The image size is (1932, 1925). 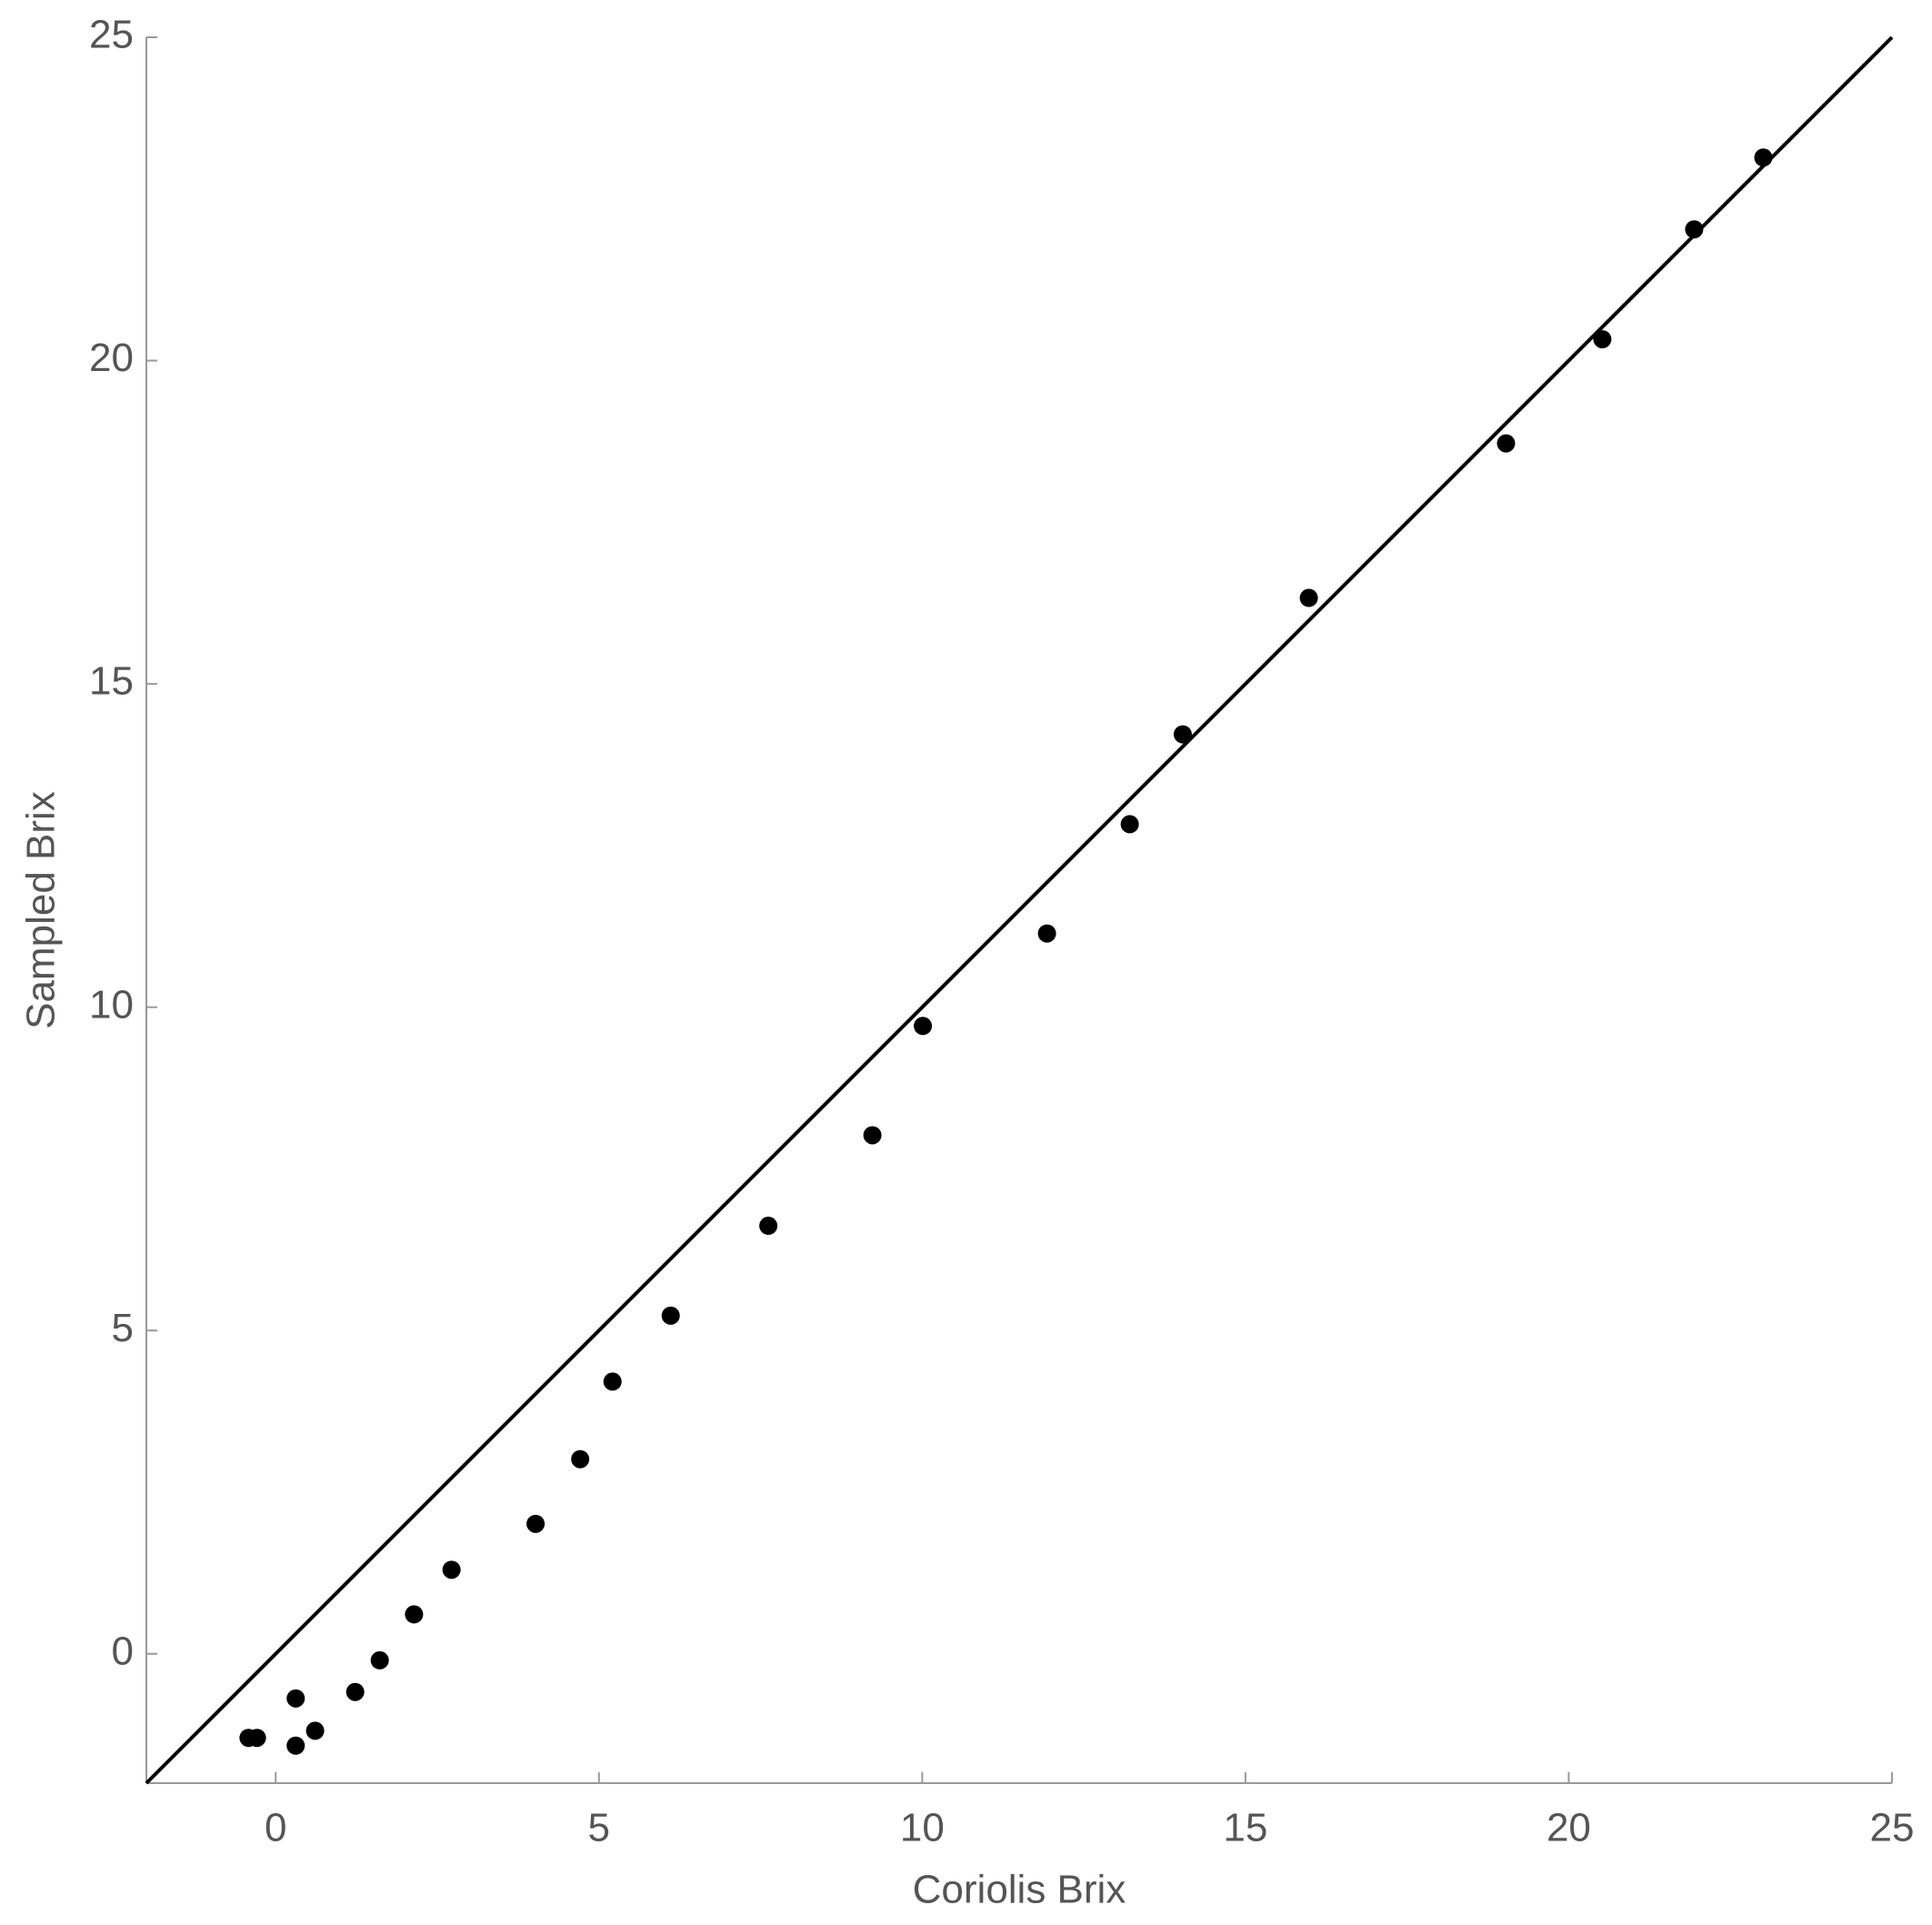 I want to click on x-tick-label: 0, so click(x=275, y=1828).